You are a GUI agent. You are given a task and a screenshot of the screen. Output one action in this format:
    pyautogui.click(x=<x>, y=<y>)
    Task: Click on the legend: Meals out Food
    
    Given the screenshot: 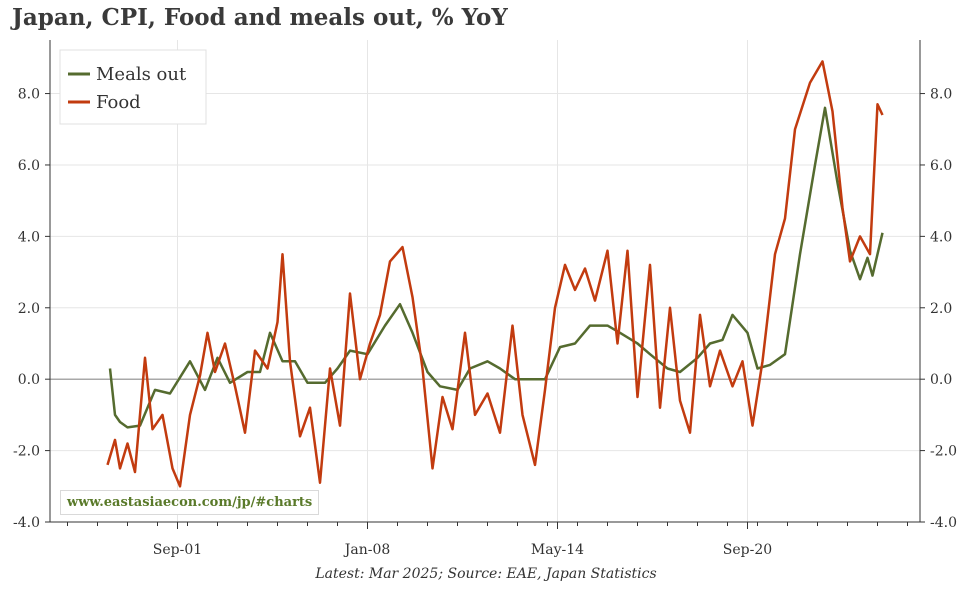 What is the action you would take?
    pyautogui.click(x=133, y=87)
    